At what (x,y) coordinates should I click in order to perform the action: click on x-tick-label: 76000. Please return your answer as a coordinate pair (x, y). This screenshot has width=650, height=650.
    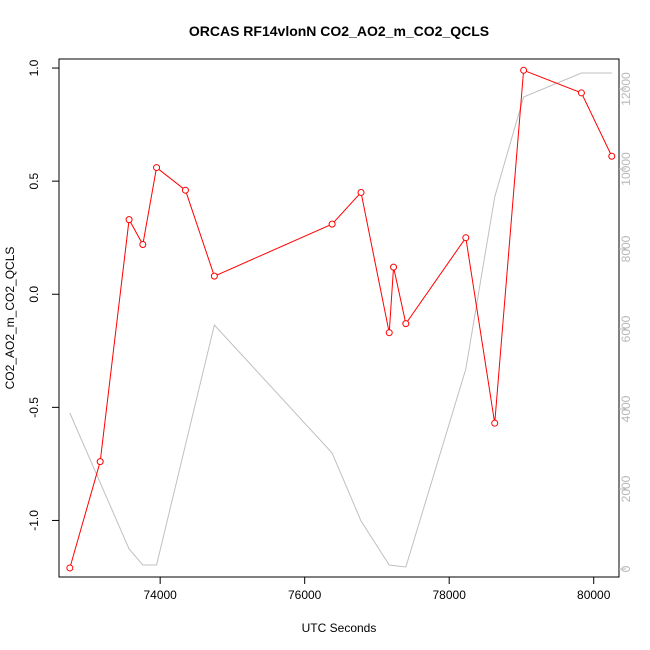
    Looking at the image, I should click on (305, 595).